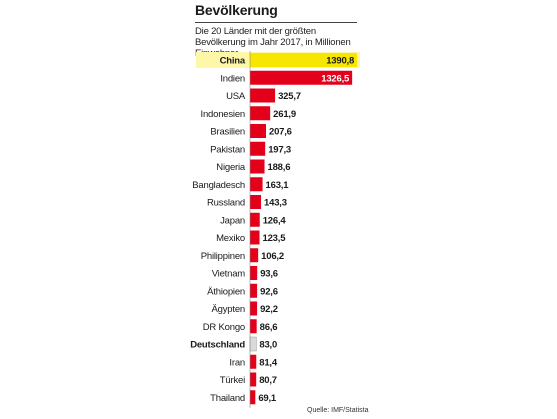 This screenshot has height=419, width=557. I want to click on category-label-russland: Russland, so click(226, 203).